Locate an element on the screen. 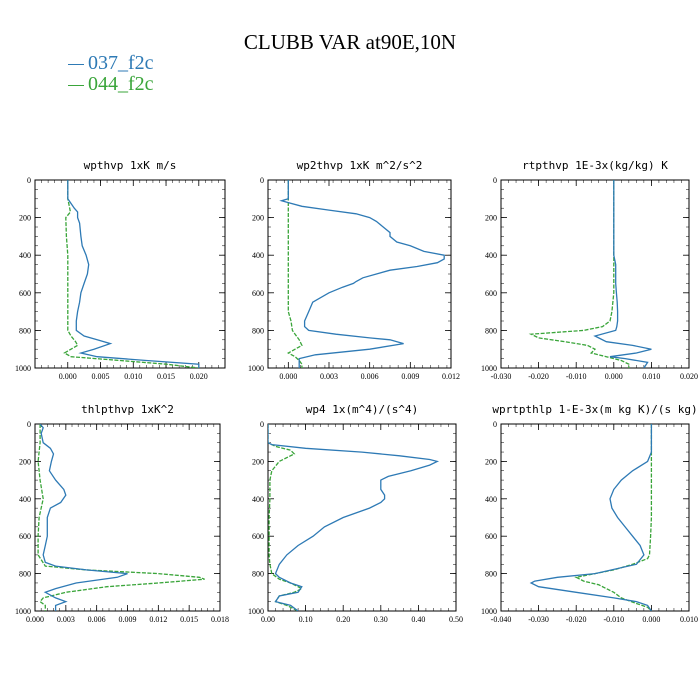 This screenshot has height=700, width=700. panel-title: wp2thvp 1xK m^2/s^2 is located at coordinates (360, 165).